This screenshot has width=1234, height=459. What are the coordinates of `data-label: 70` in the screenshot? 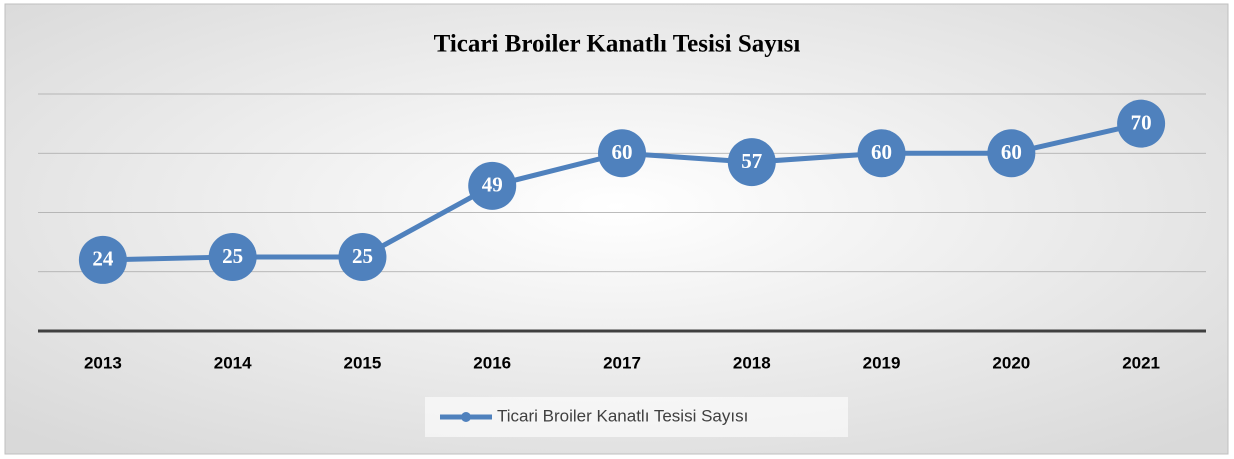 It's located at (1141, 122).